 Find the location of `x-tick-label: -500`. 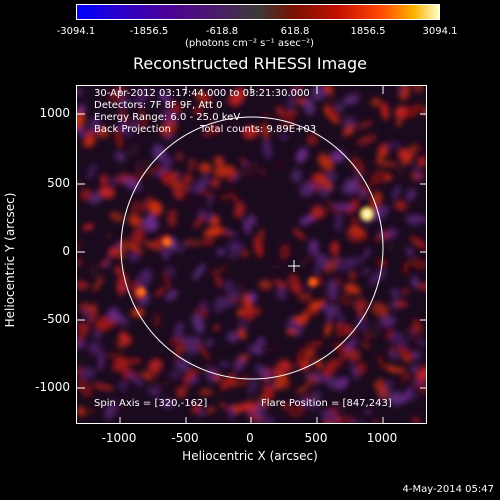

x-tick-label: -500 is located at coordinates (185, 438).